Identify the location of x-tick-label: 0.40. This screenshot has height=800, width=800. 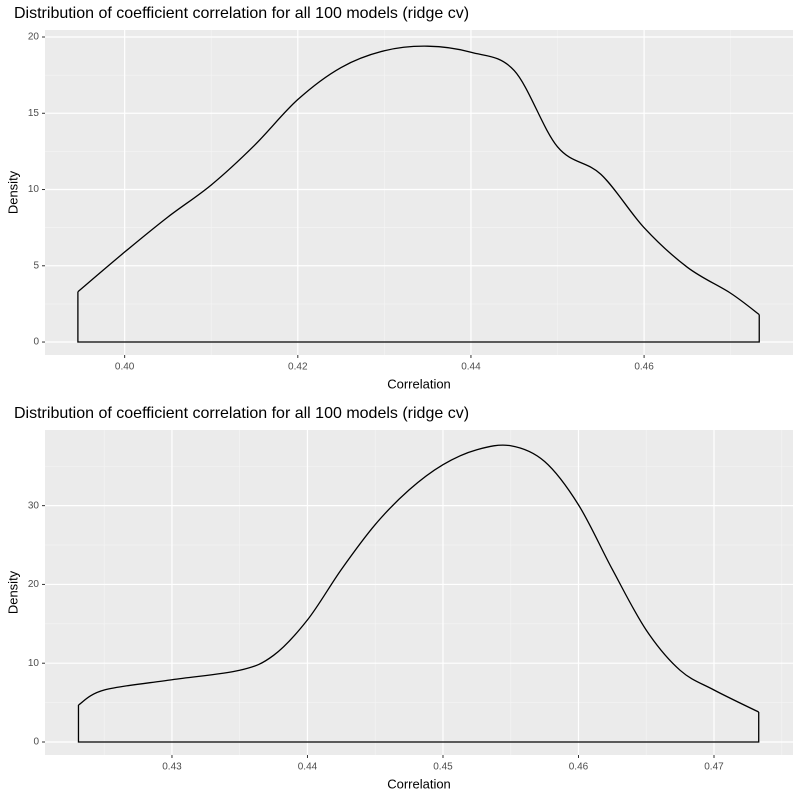
(125, 367).